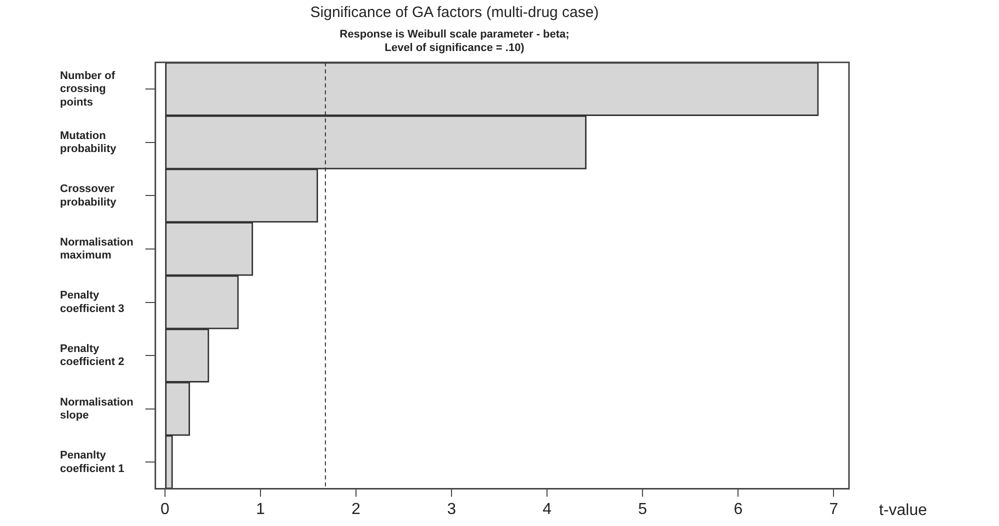 Image resolution: width=999 pixels, height=526 pixels. Describe the element at coordinates (738, 509) in the screenshot. I see `x-tick-label: 6` at that location.